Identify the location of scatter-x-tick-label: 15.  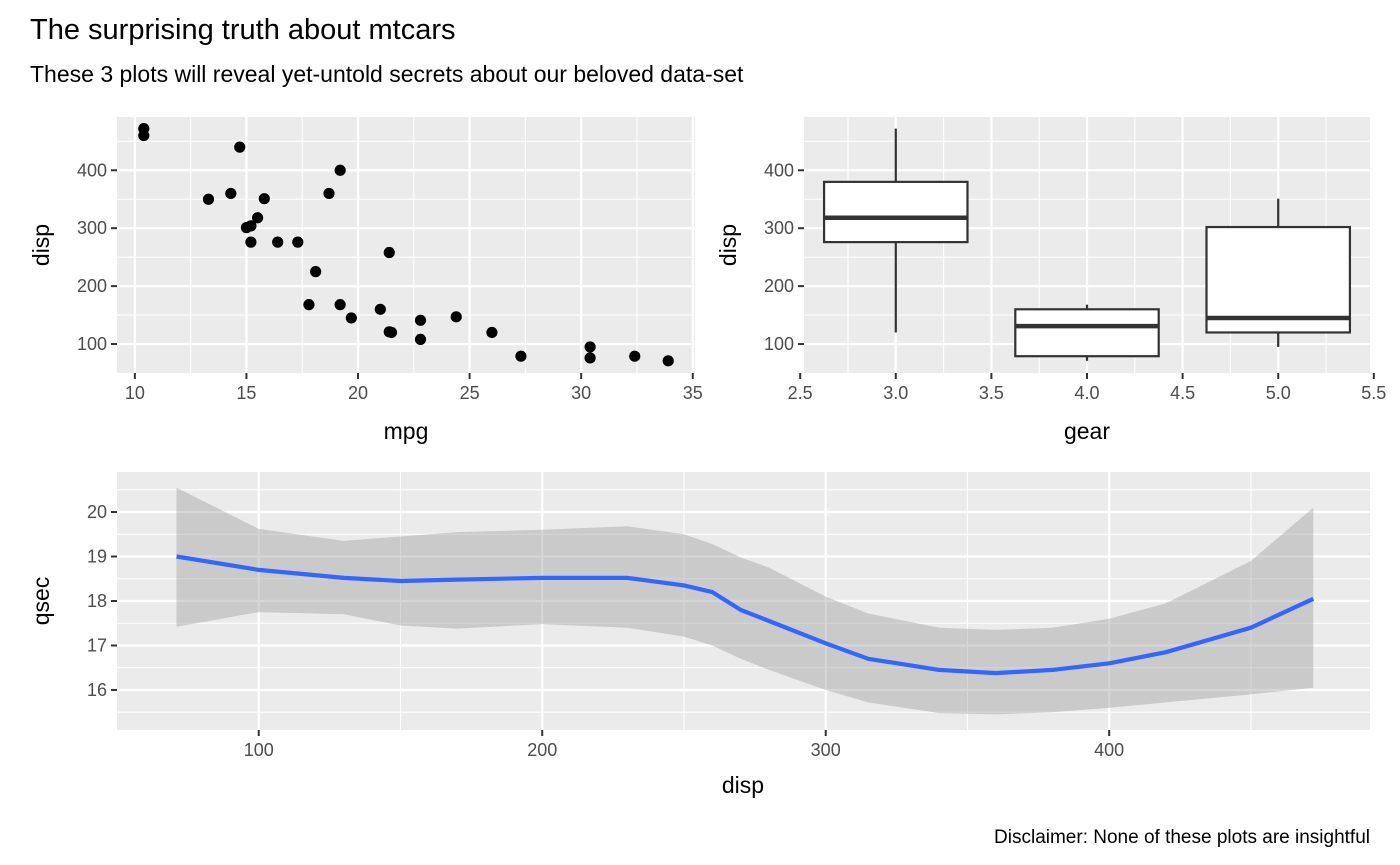
(246, 393).